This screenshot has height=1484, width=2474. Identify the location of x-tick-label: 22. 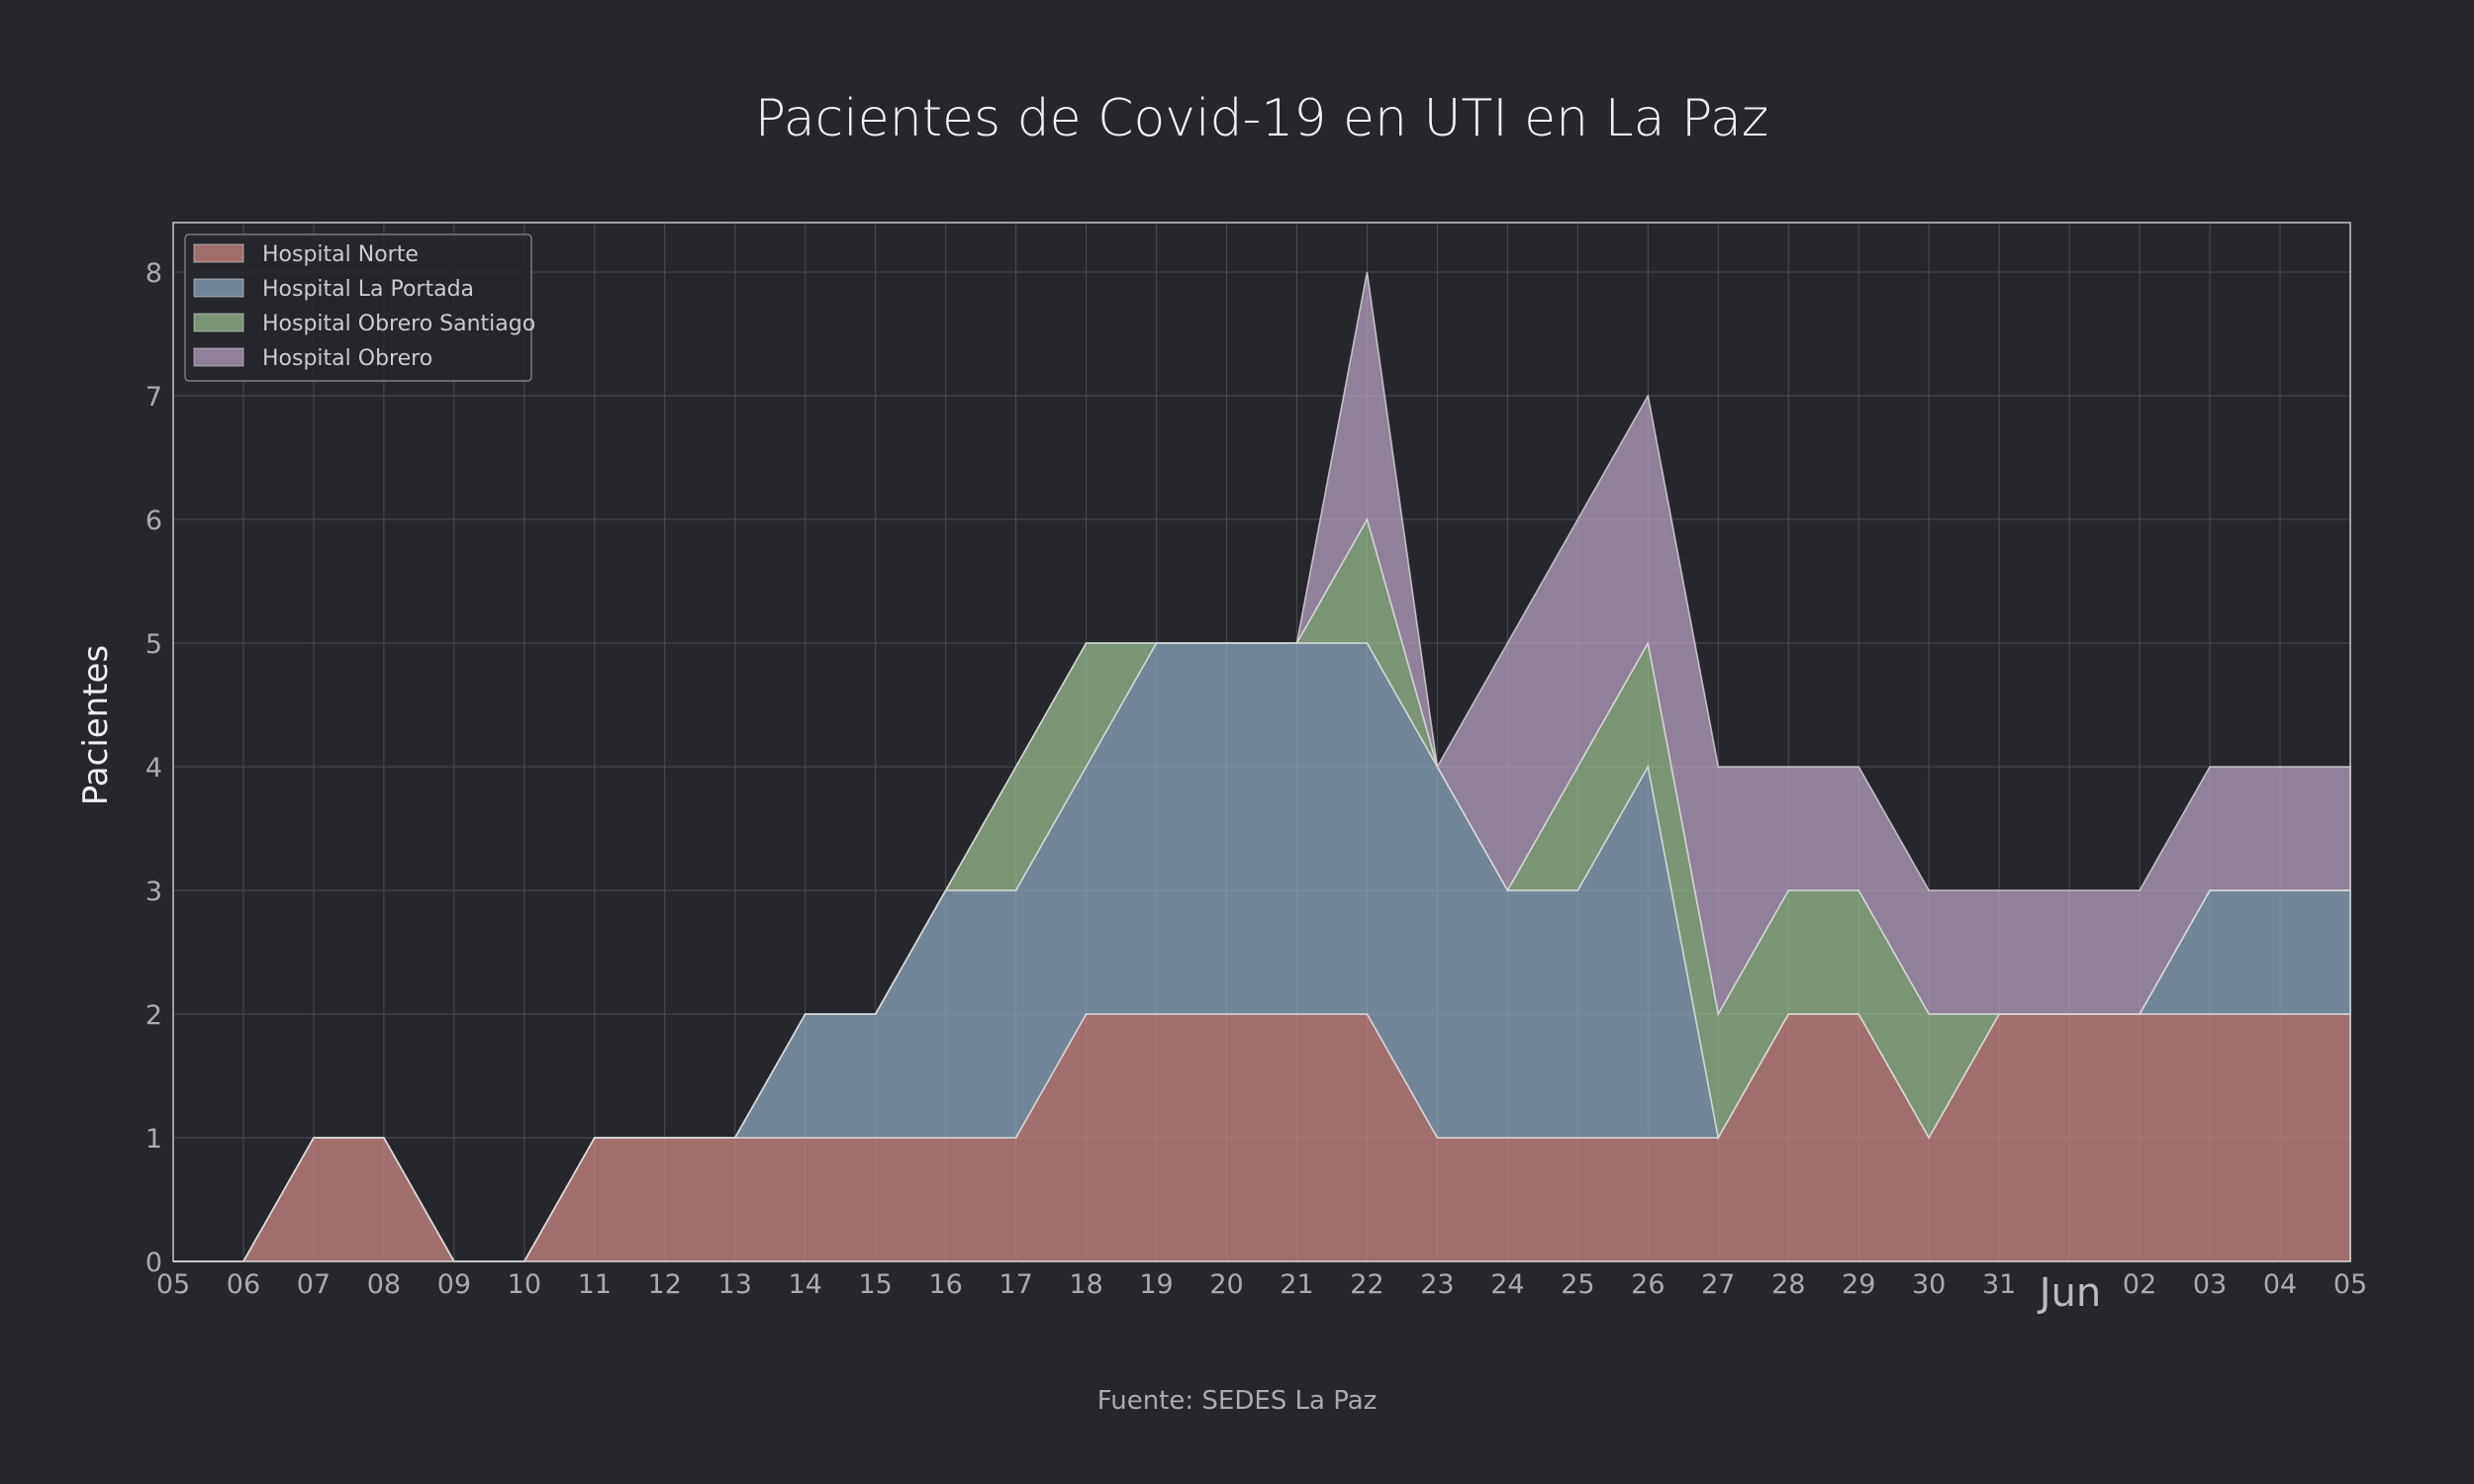
(1367, 1284).